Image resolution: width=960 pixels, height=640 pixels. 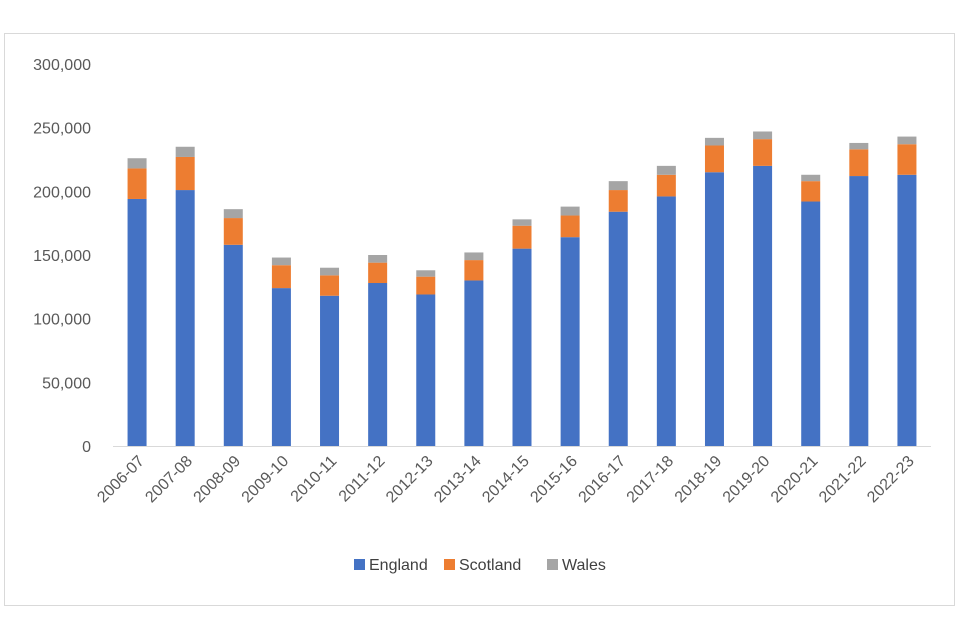 I want to click on x-tick-label: 2010-11, so click(x=314, y=479).